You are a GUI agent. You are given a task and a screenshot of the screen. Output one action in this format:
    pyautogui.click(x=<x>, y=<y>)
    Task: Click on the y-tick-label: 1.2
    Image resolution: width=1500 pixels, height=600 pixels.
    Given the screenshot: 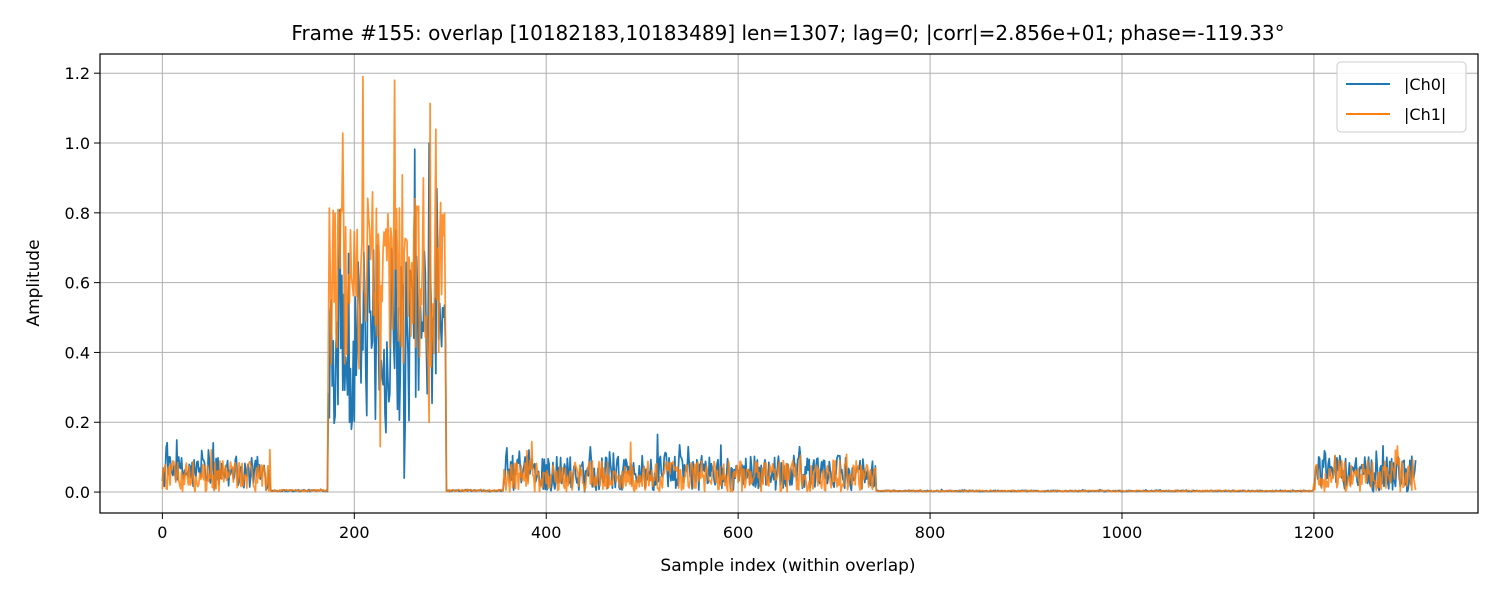 What is the action you would take?
    pyautogui.click(x=77, y=73)
    